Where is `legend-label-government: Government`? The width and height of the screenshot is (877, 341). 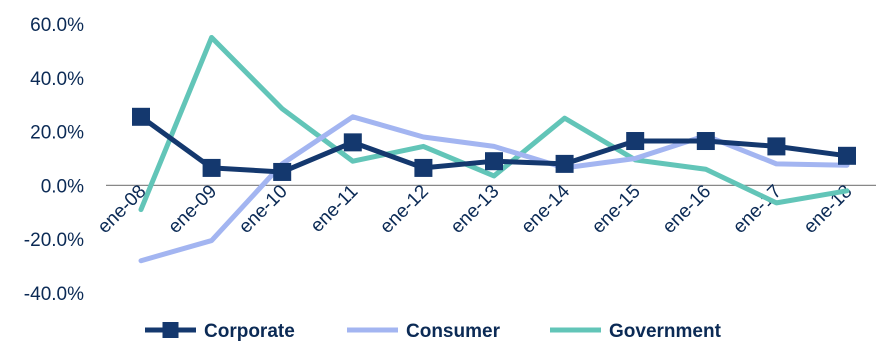 legend-label-government: Government is located at coordinates (665, 331).